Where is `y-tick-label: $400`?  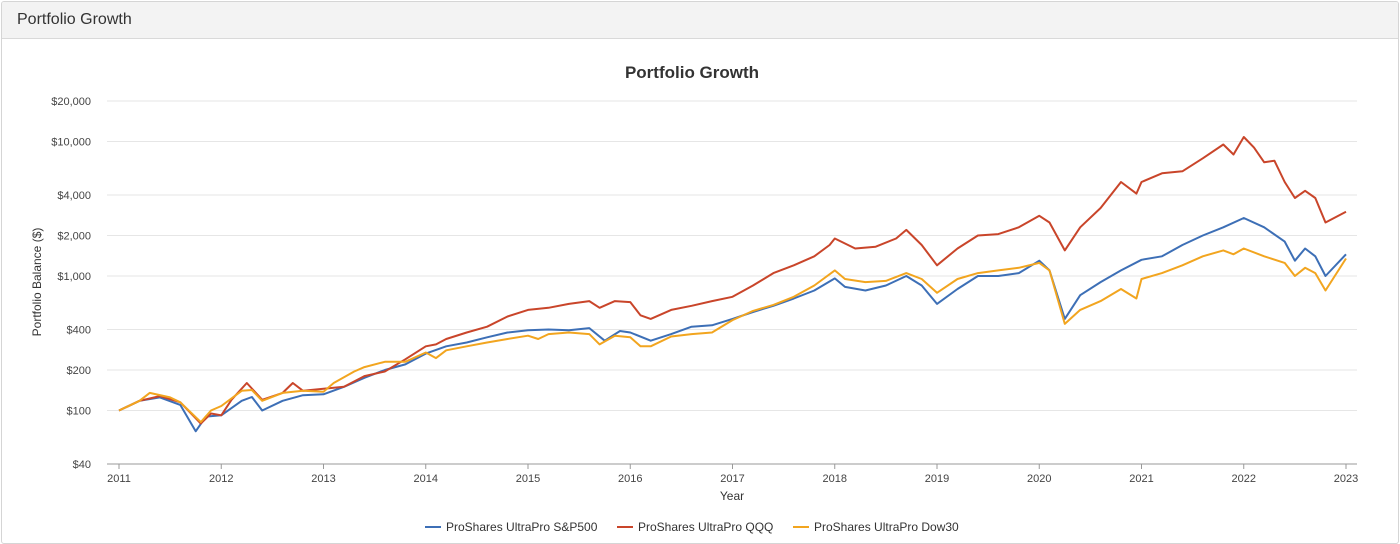 y-tick-label: $400 is located at coordinates (79, 331).